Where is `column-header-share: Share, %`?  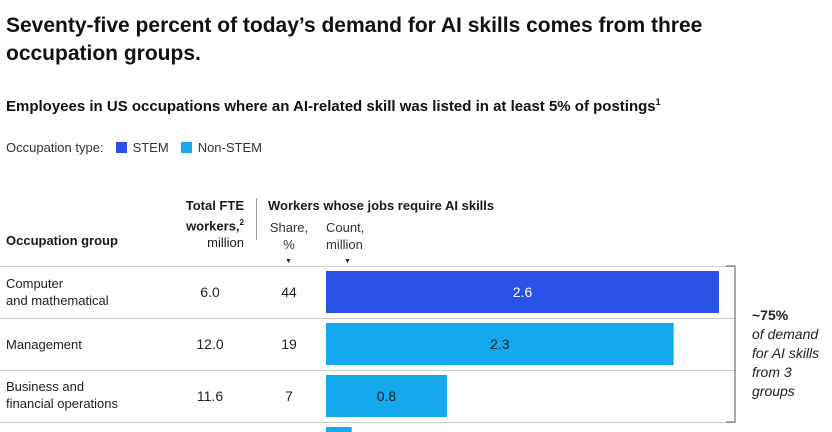
column-header-share: Share, % is located at coordinates (289, 236).